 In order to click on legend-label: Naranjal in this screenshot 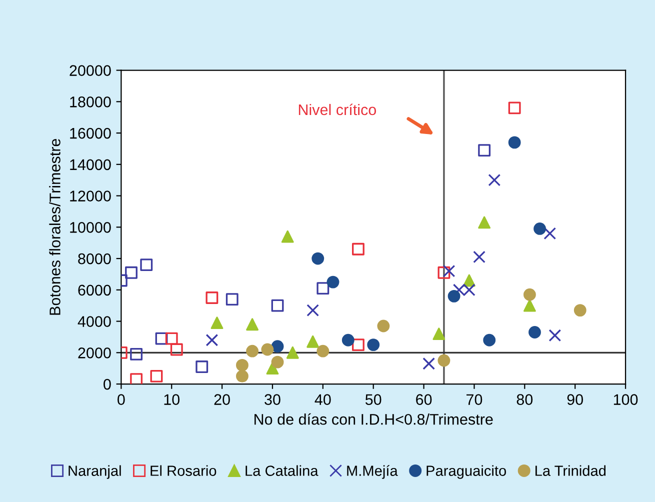, I will do `click(94, 472)`.